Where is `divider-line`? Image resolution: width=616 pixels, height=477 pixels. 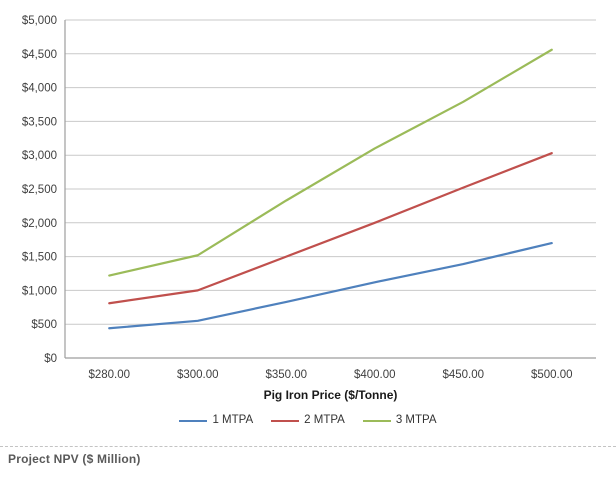
divider-line is located at coordinates (308, 446).